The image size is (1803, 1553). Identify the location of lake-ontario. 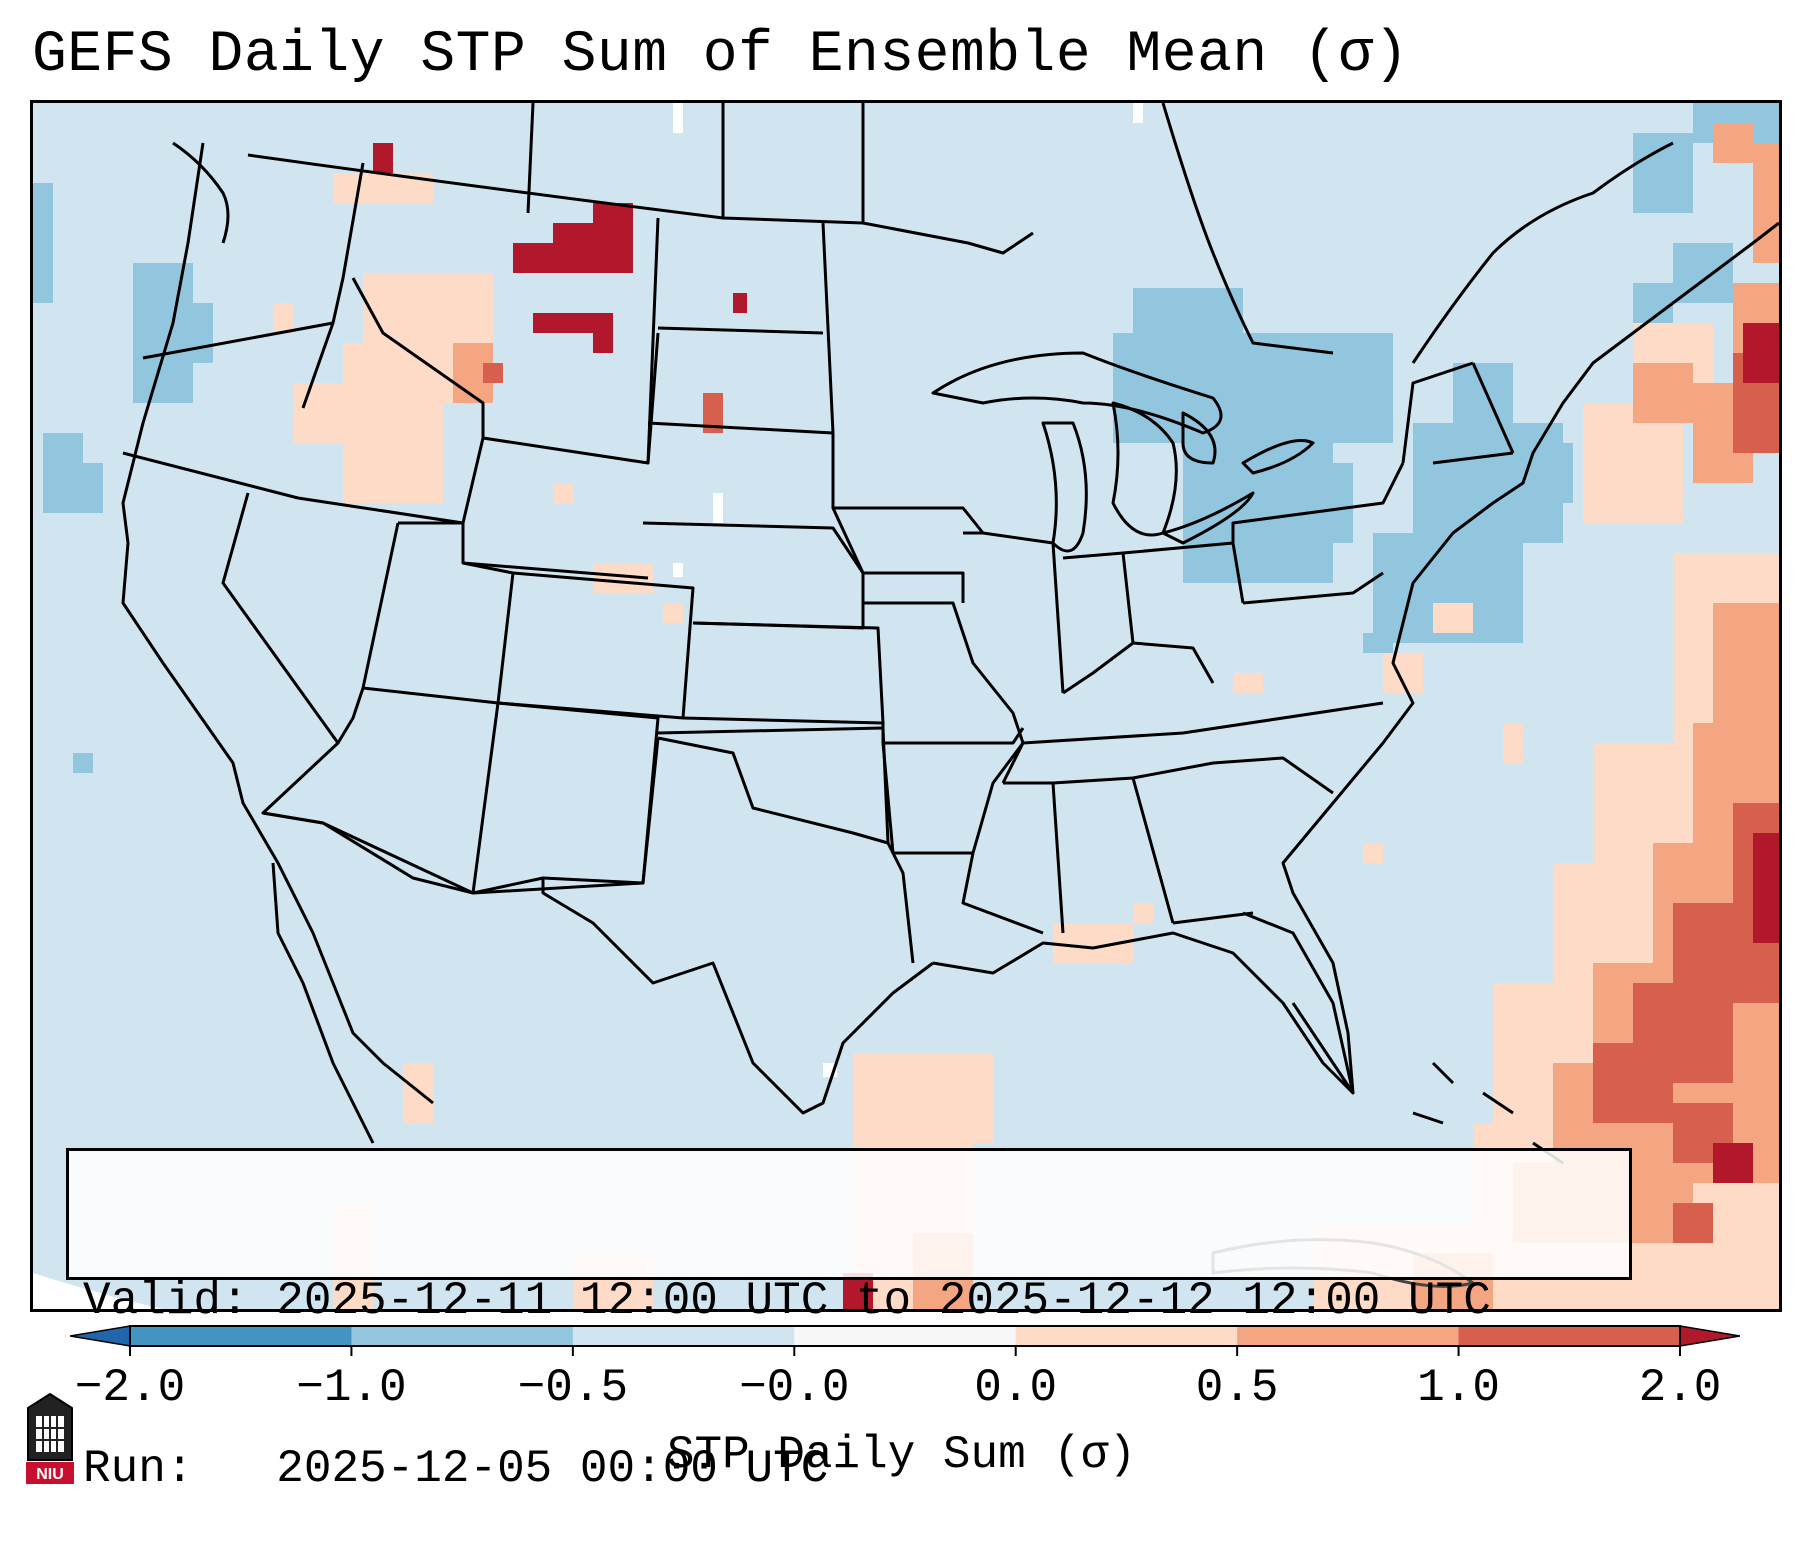
(1278, 457).